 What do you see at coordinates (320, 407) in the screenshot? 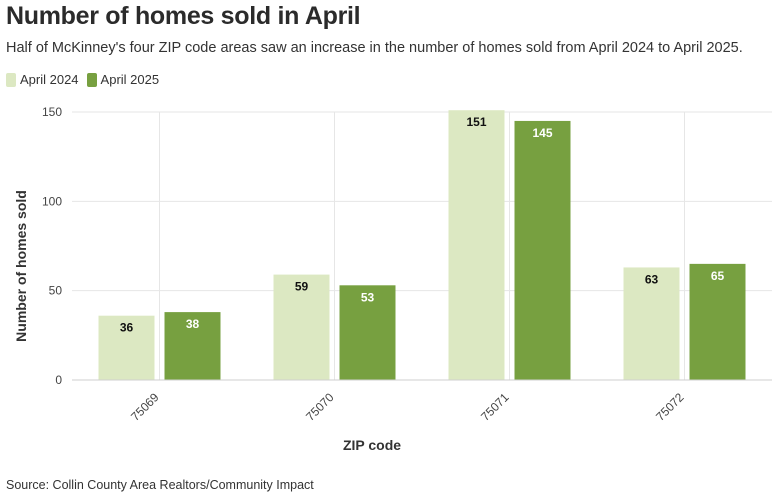
I see `x-tick-label: 75070` at bounding box center [320, 407].